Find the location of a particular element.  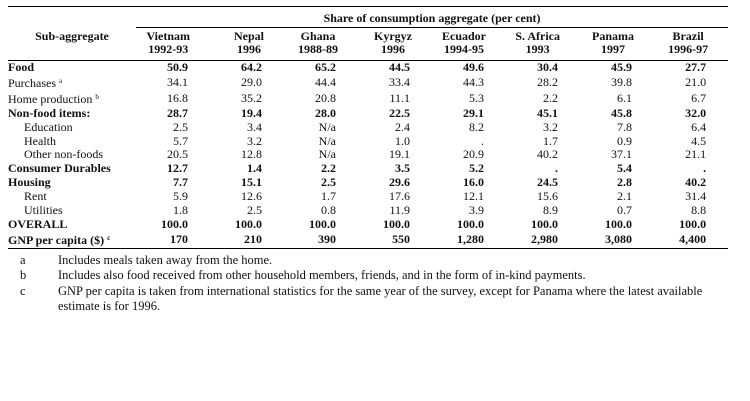

cell-value: 39.8 is located at coordinates (621, 81).